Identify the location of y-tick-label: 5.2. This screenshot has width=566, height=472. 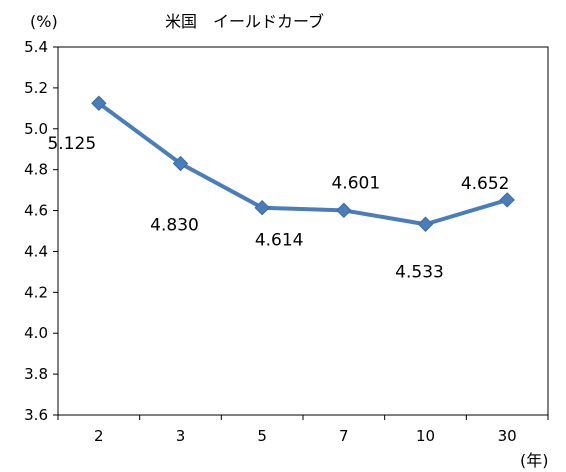
(36, 88).